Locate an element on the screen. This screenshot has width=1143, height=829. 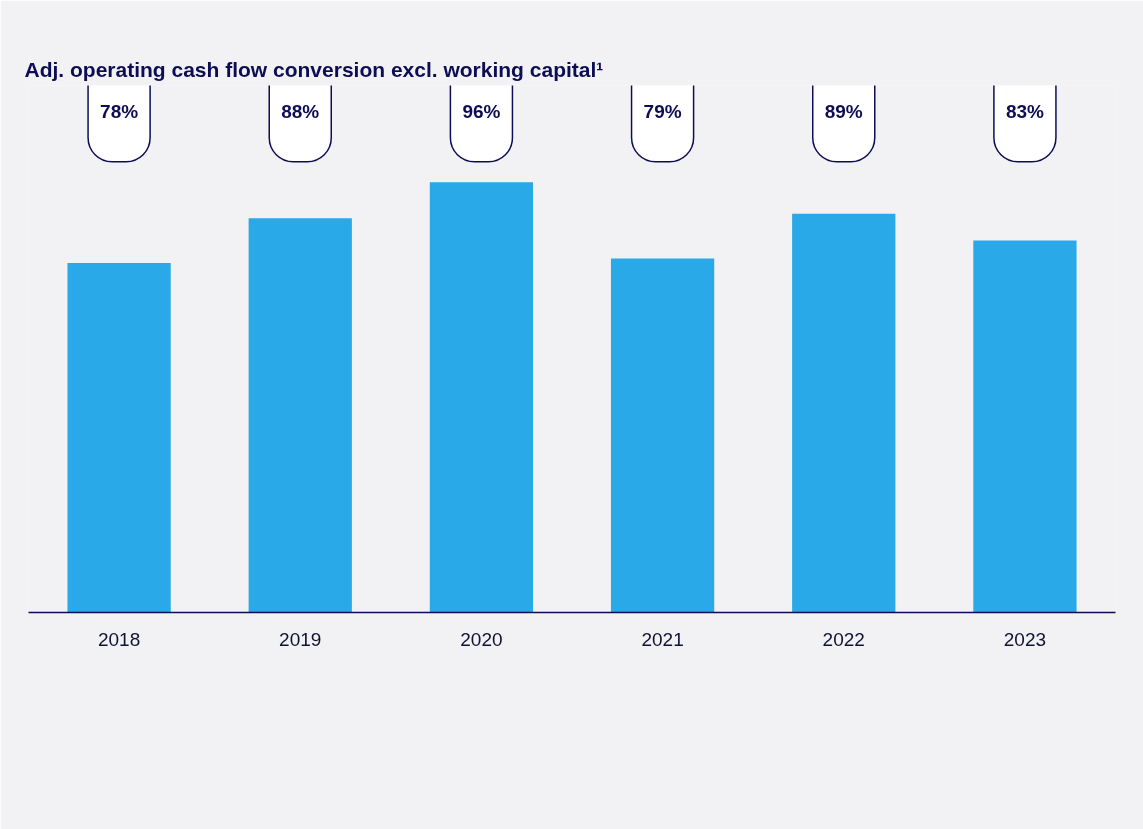
x-tick-label: 2019 is located at coordinates (300, 639).